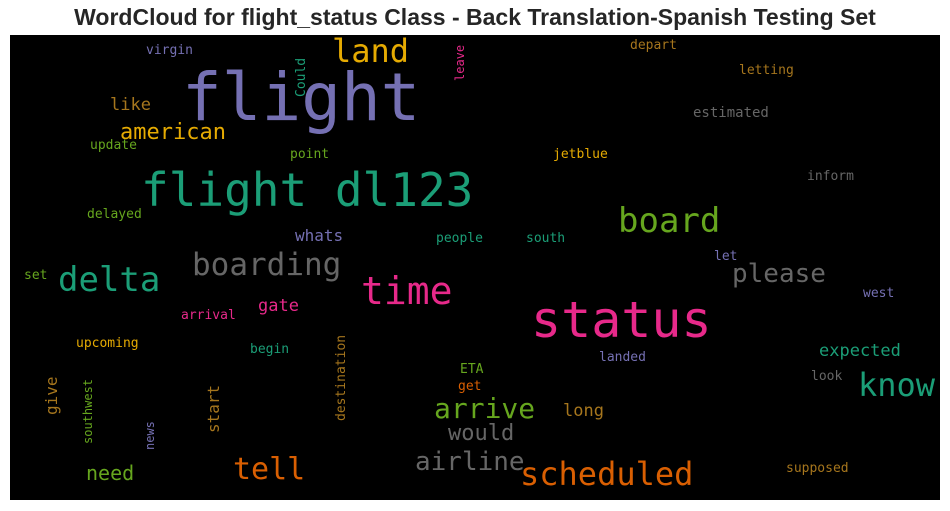 The height and width of the screenshot is (511, 950). Describe the element at coordinates (622, 357) in the screenshot. I see `word-landed: landed` at that location.